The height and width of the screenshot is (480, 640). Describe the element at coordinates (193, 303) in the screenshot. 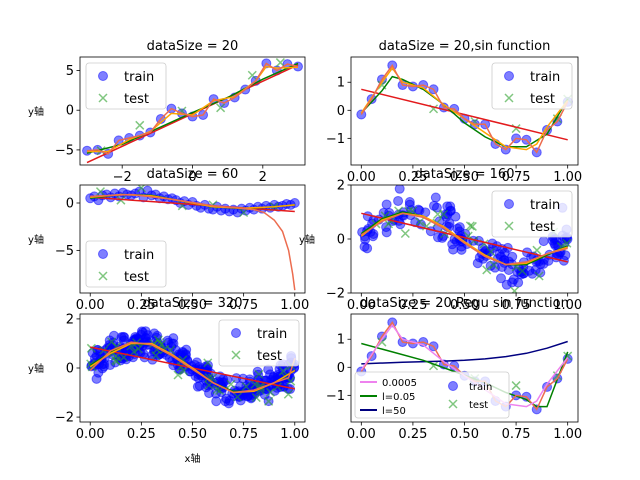

I see `subplot-title: dataSize = 320` at that location.